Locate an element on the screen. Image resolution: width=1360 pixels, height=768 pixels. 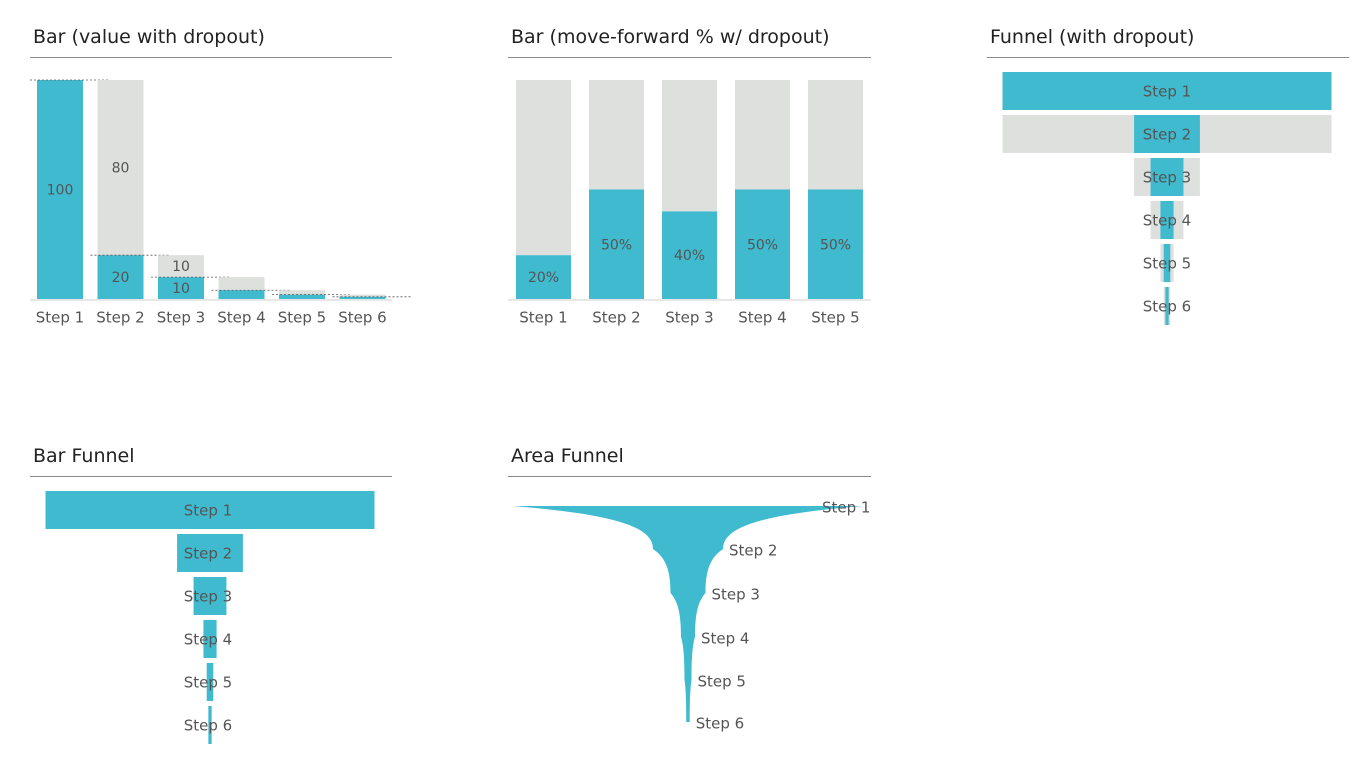
value-label: 20 is located at coordinates (121, 278).